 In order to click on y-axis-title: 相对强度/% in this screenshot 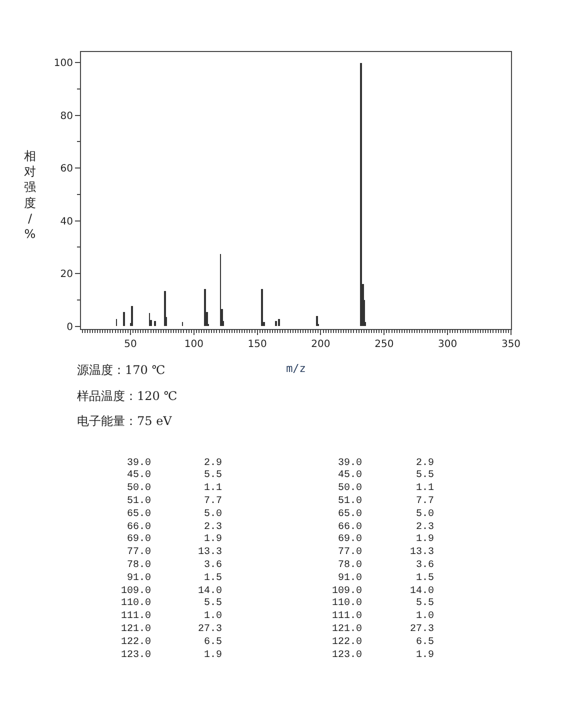, I will do `click(30, 195)`.